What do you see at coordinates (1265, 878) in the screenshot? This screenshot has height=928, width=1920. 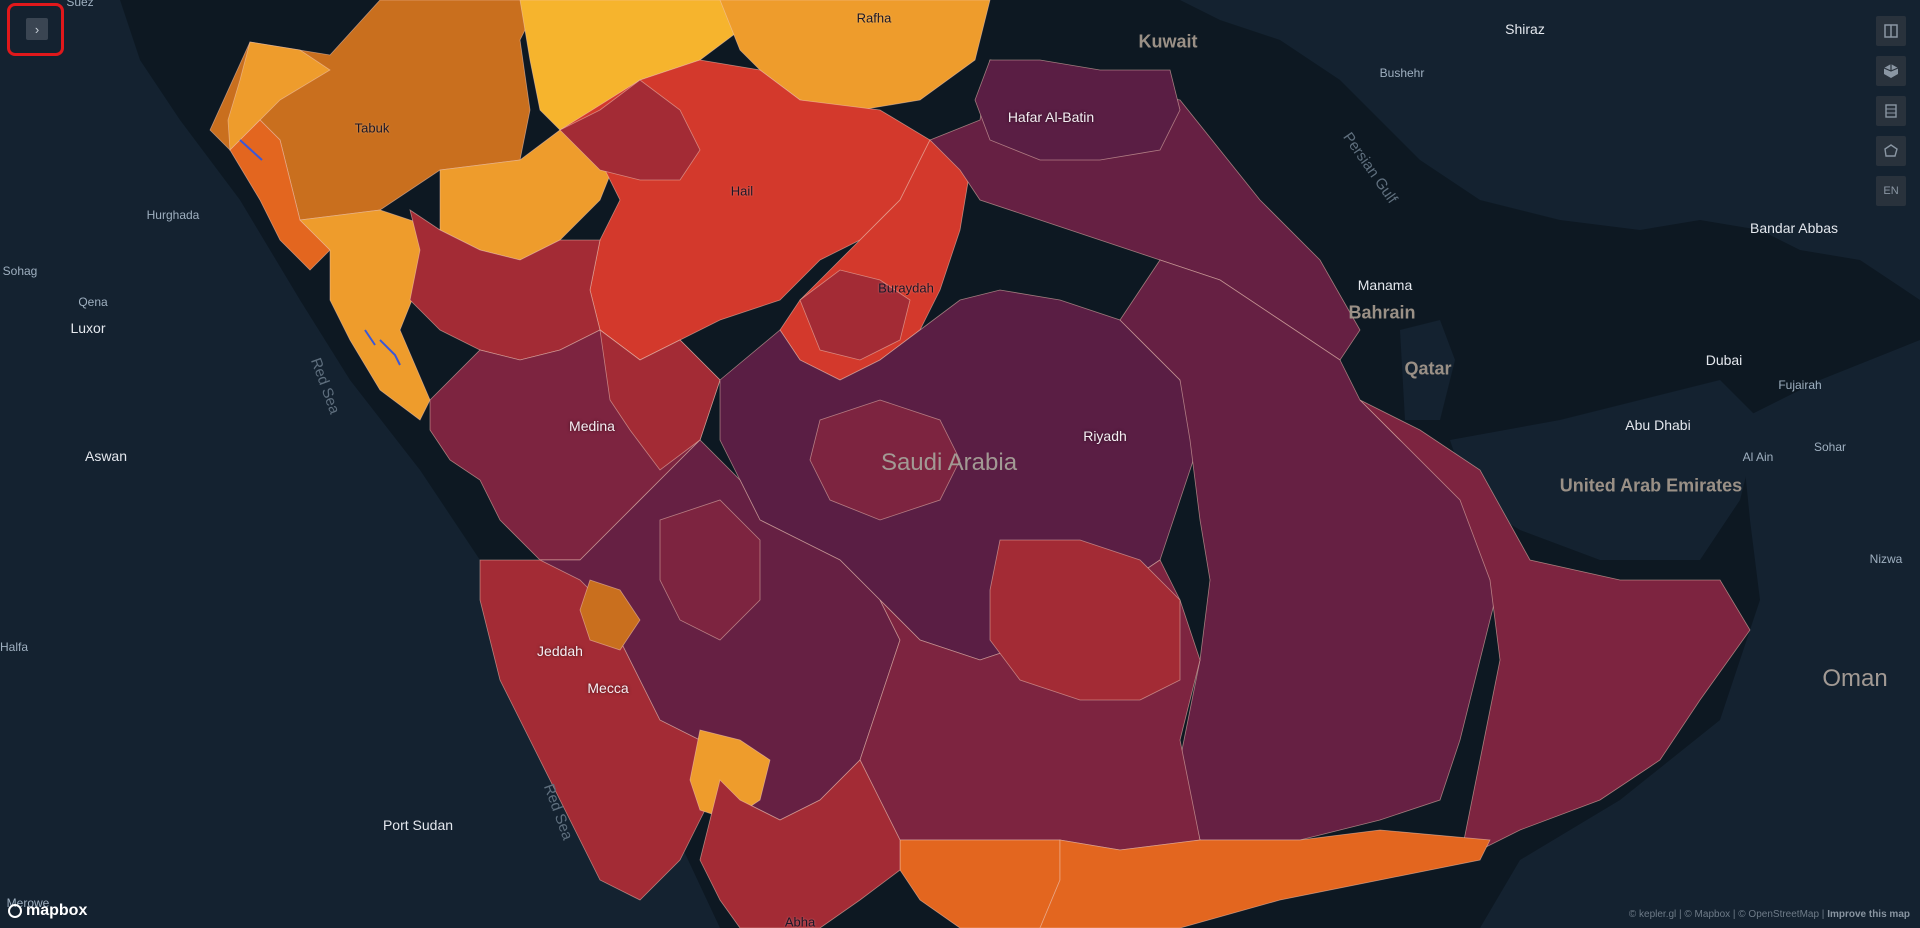 I see `region-najran` at bounding box center [1265, 878].